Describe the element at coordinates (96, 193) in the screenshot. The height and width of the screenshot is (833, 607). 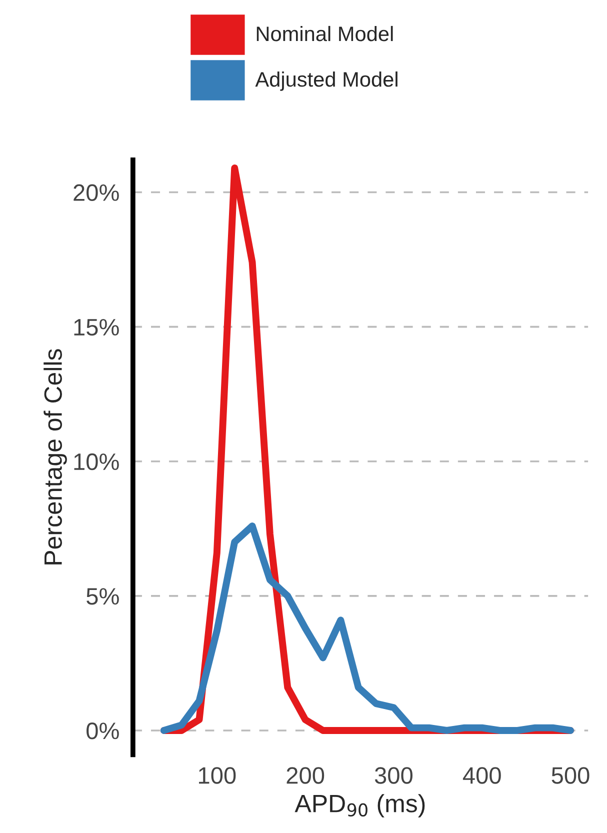
I see `y-tick-label: 20%` at that location.